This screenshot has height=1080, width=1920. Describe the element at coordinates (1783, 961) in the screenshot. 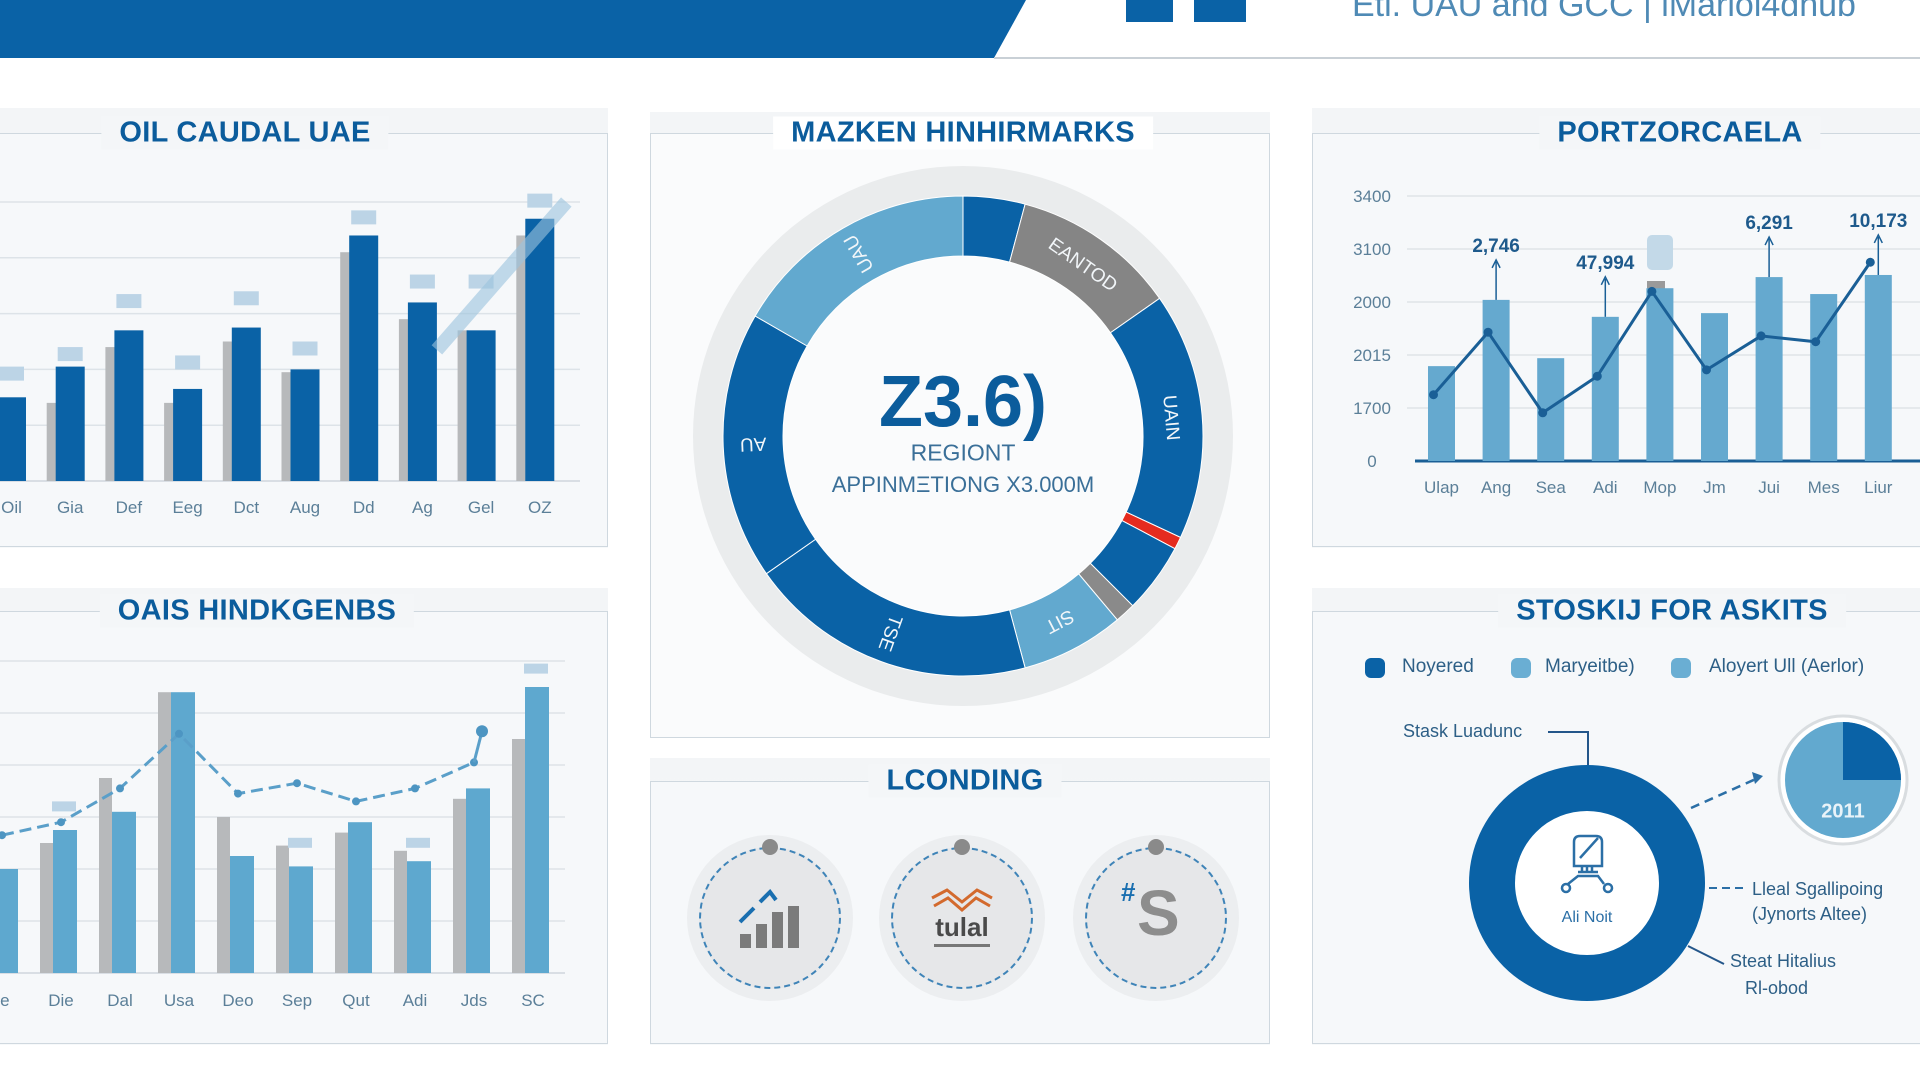

I see `callout-label: Steat Hitalius` at that location.